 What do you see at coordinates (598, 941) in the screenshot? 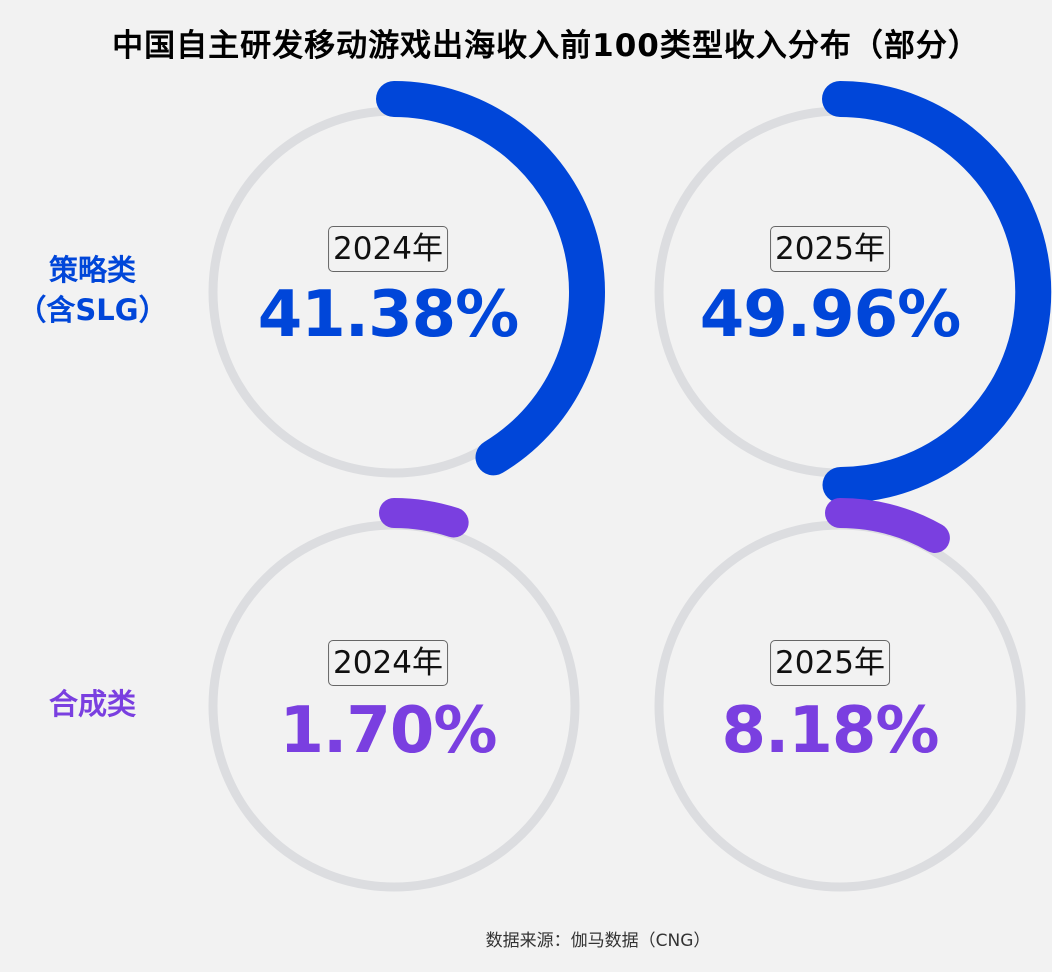
I see `data-source: 数据来源：伽马数据（CNG）` at bounding box center [598, 941].